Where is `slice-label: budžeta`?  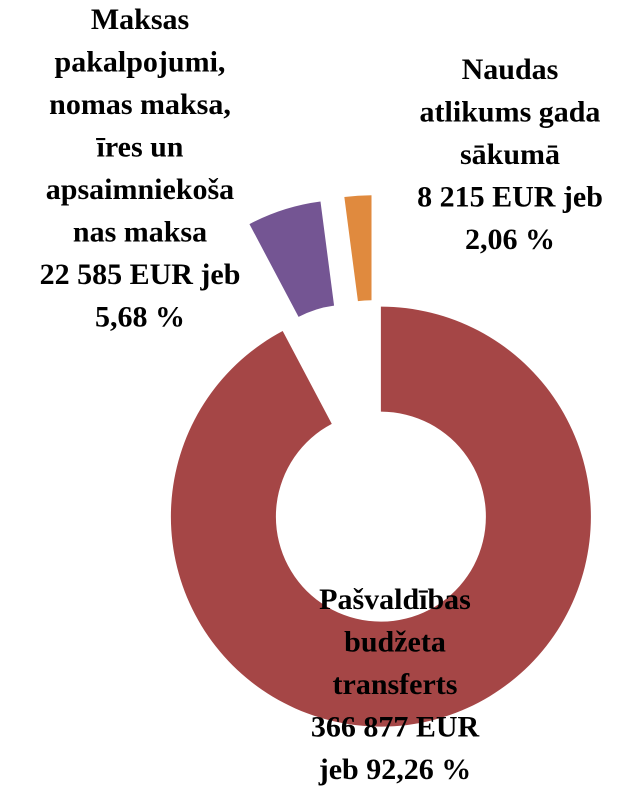
slice-label: budžeta is located at coordinates (395, 641).